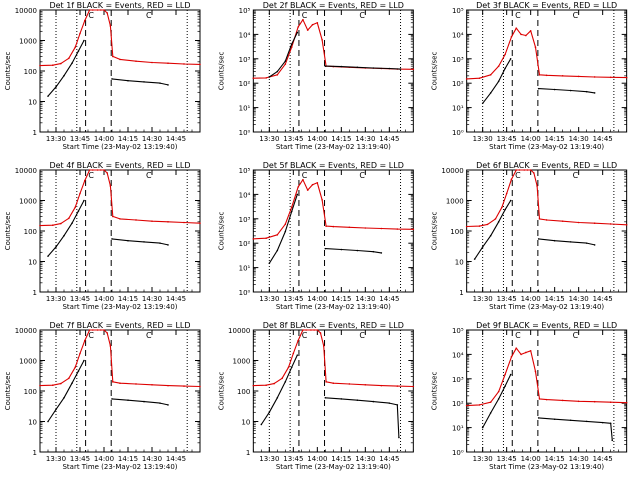 The image size is (640, 480). What do you see at coordinates (119, 325) in the screenshot?
I see `plot-title: Det 7f BLACK = Events, RED = LLD` at bounding box center [119, 325].